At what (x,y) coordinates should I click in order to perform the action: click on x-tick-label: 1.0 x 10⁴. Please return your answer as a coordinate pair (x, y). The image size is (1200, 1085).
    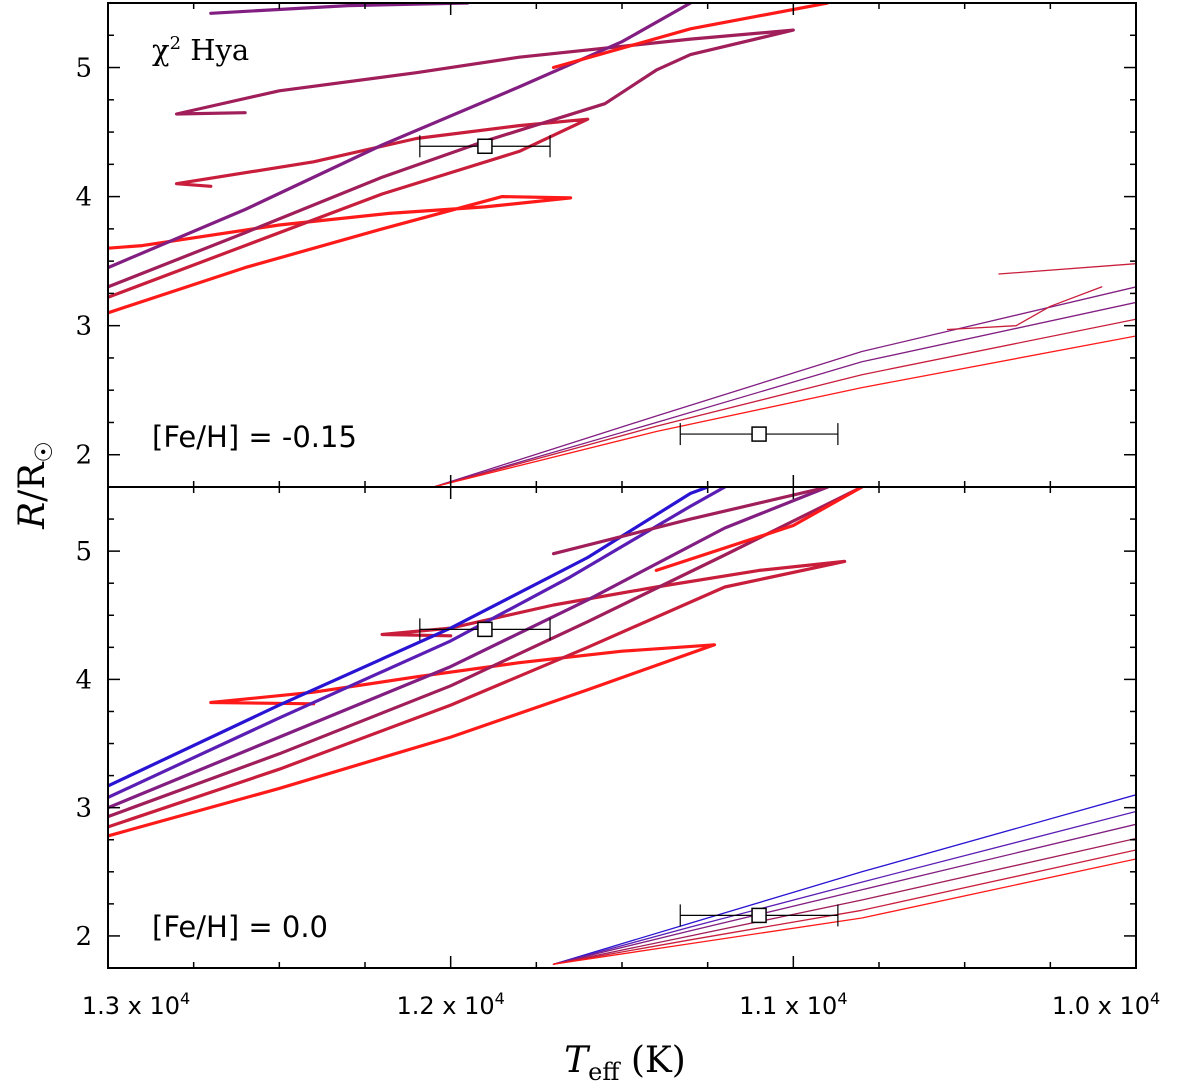
    Looking at the image, I should click on (1106, 1004).